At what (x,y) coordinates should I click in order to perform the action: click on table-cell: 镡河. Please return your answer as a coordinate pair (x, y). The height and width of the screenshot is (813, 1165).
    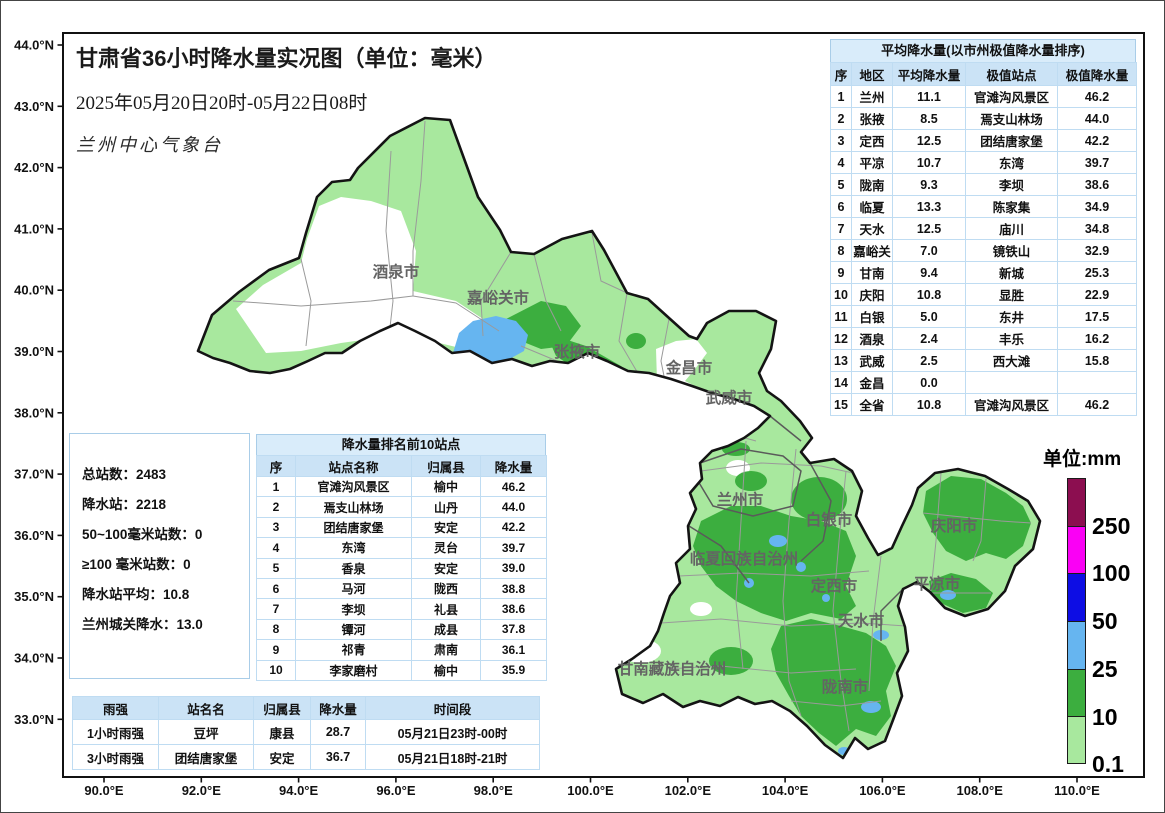
    Looking at the image, I should click on (353, 629).